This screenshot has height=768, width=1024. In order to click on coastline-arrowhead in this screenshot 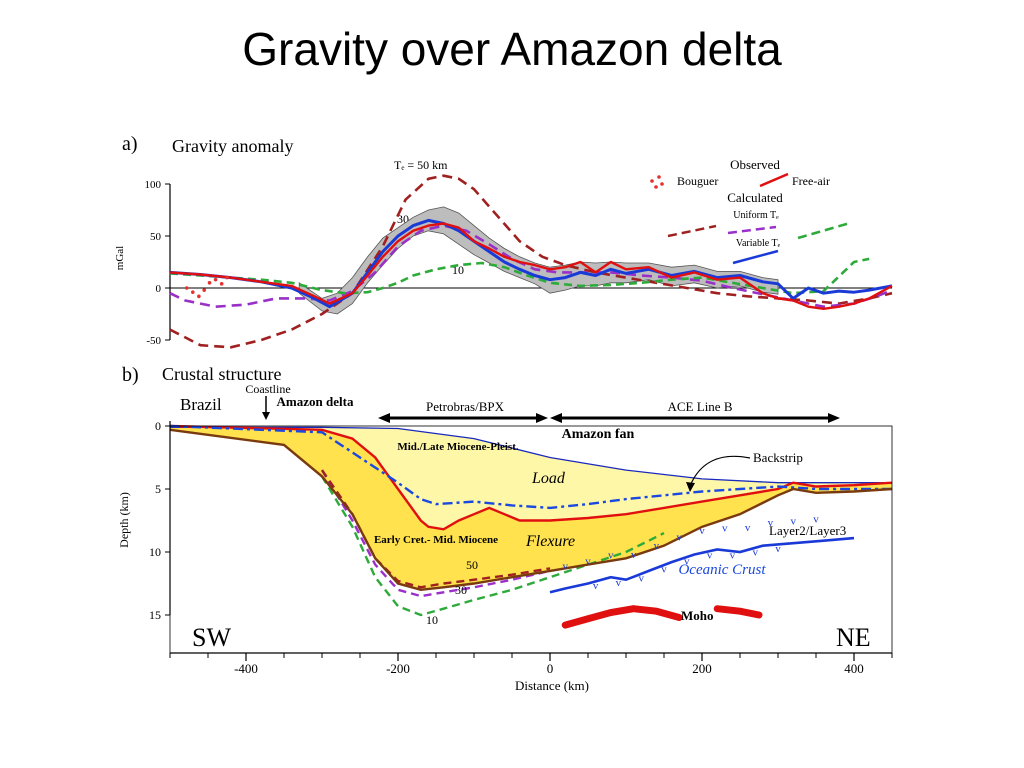, I will do `click(266, 416)`.